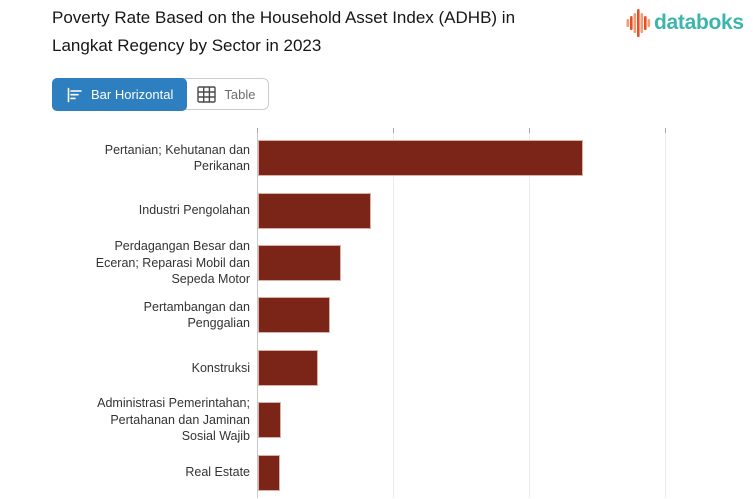 This screenshot has width=753, height=499. I want to click on category-label-line: Industri Pengolahan, so click(194, 210).